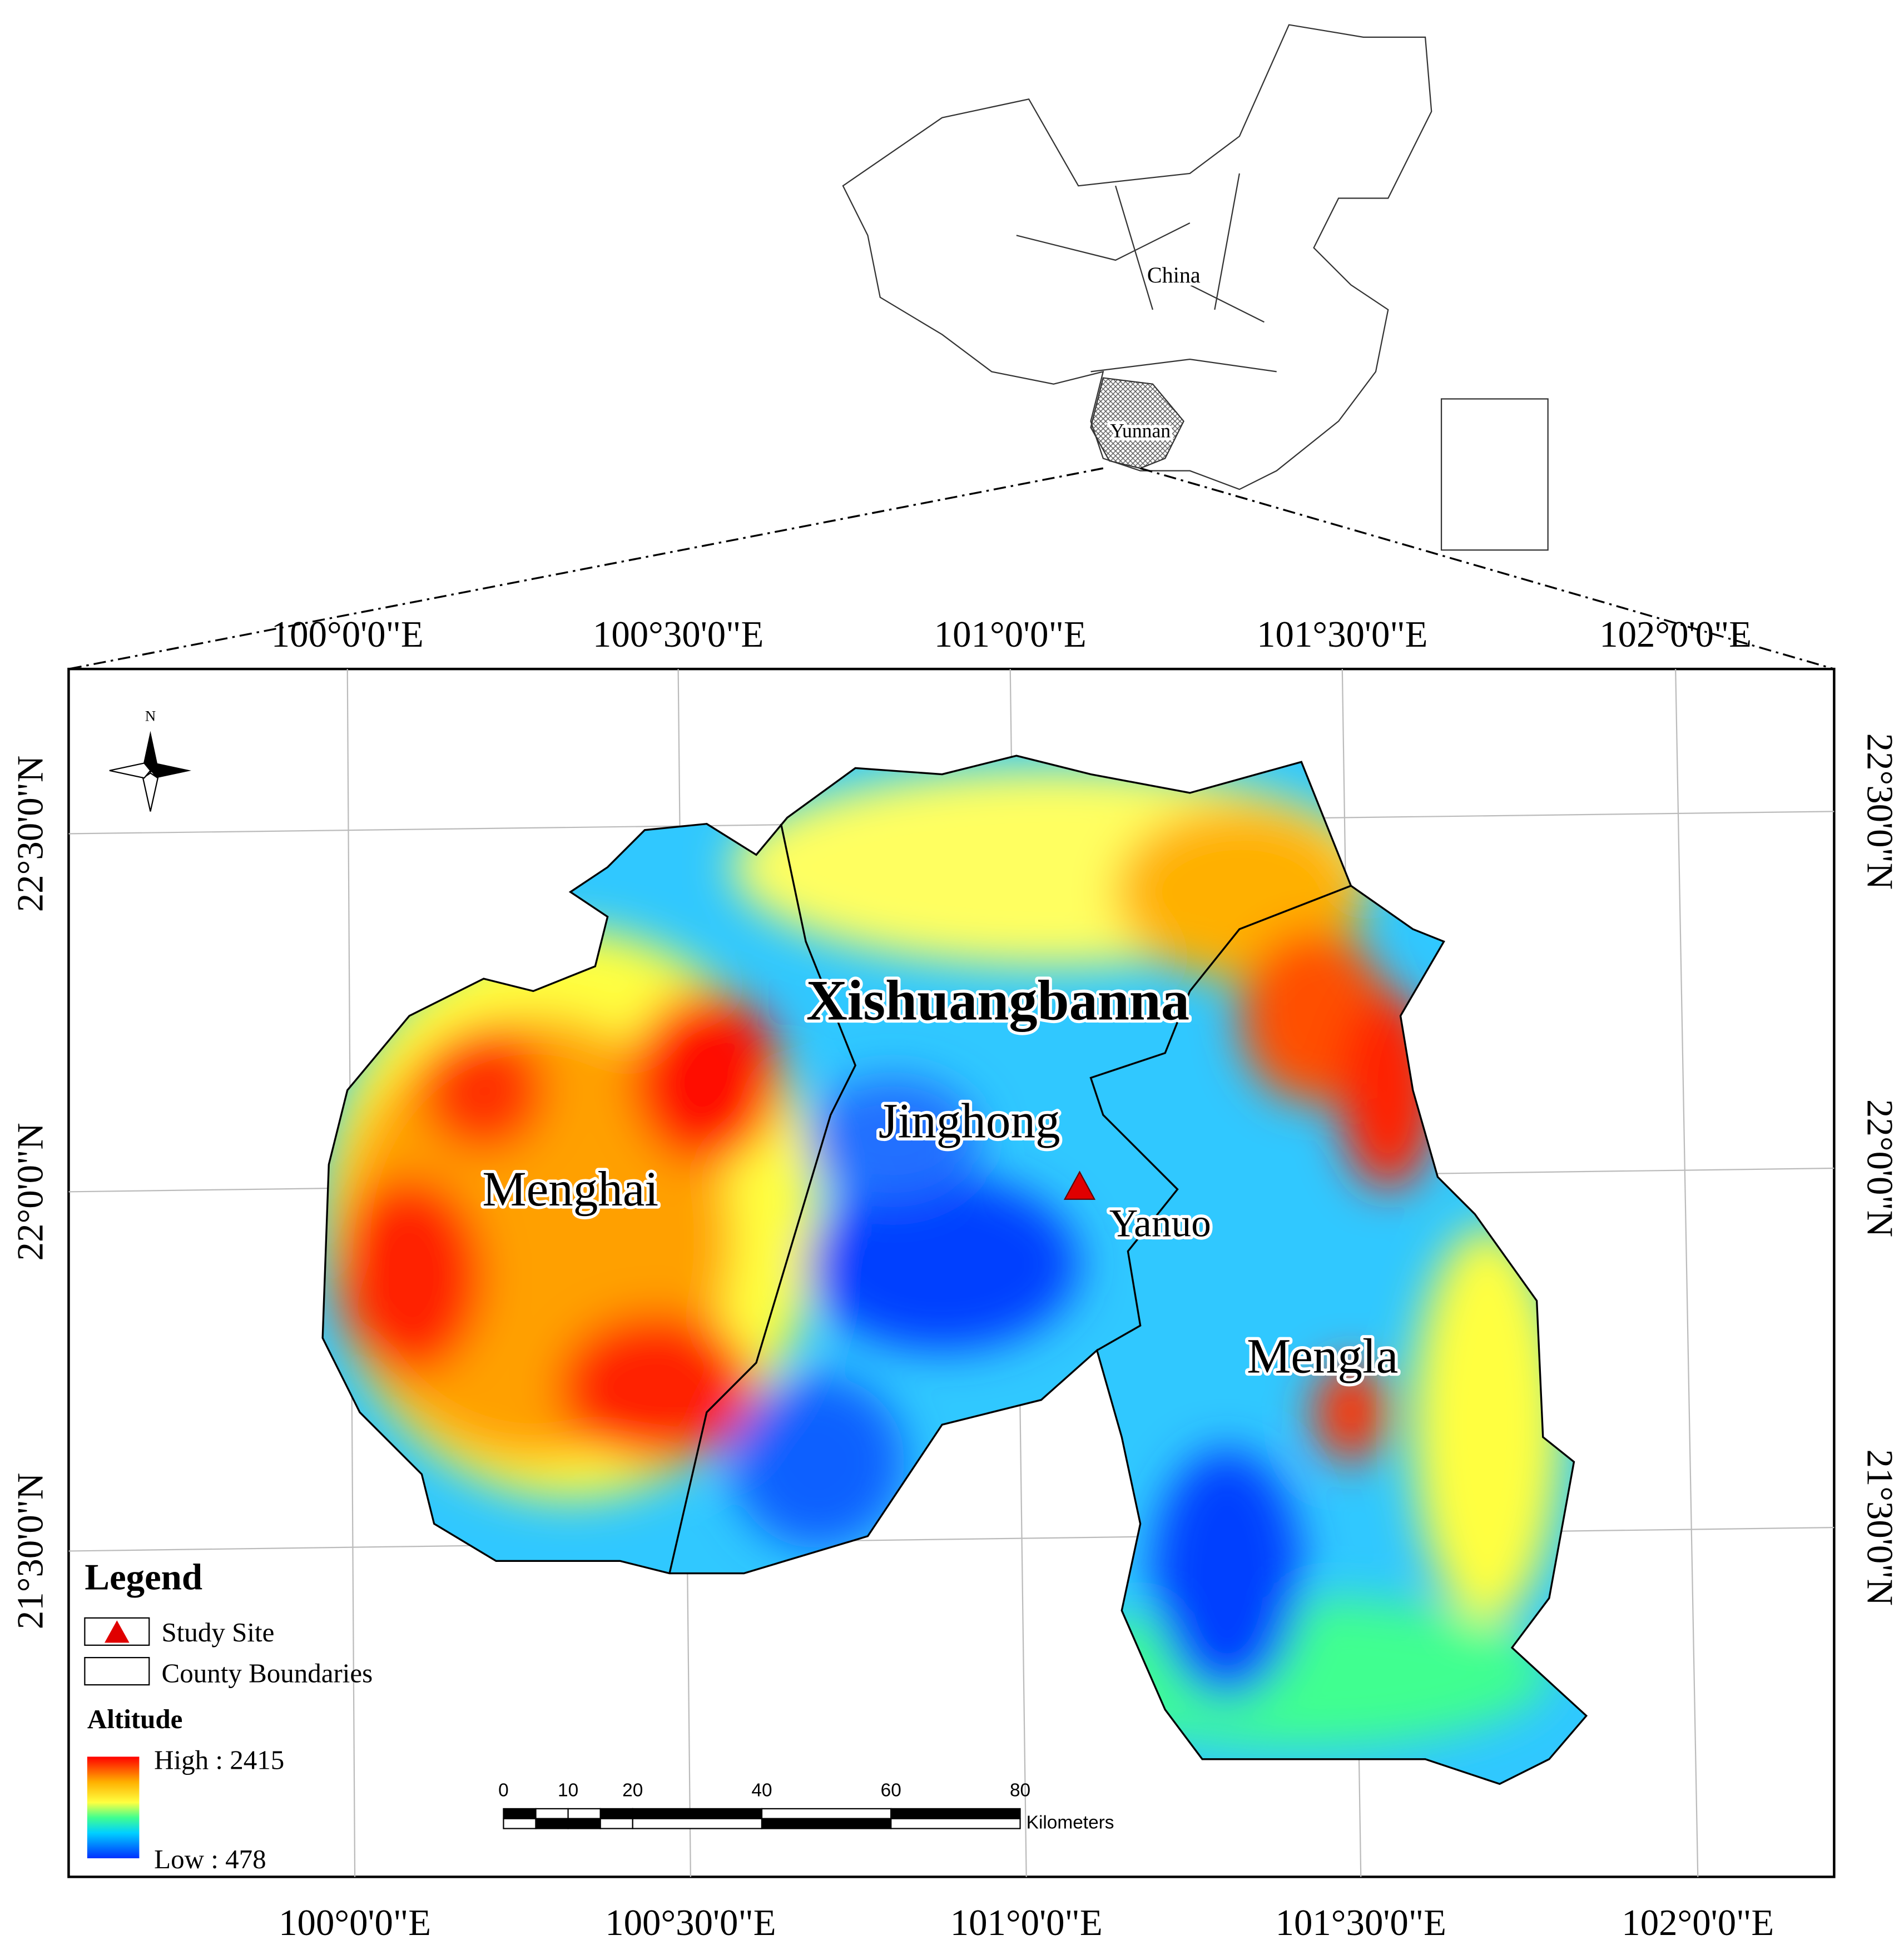 This screenshot has width=1904, height=1945. What do you see at coordinates (117, 1671) in the screenshot?
I see `legend-swatch` at bounding box center [117, 1671].